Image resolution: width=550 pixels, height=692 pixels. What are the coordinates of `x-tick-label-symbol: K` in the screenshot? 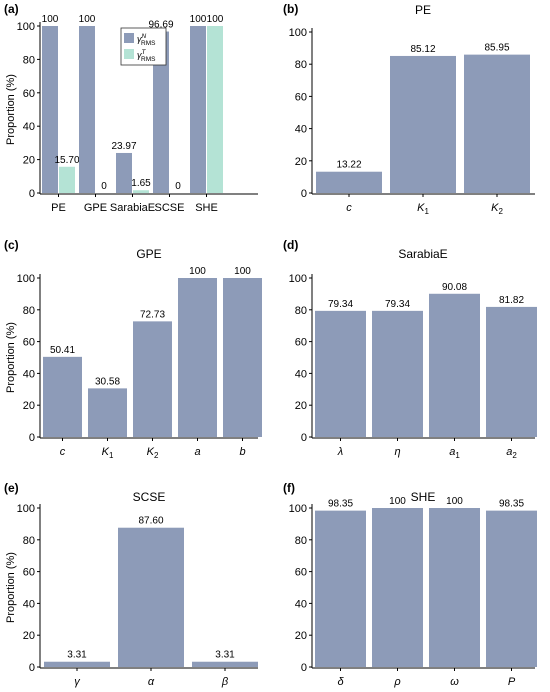 It's located at (421, 208).